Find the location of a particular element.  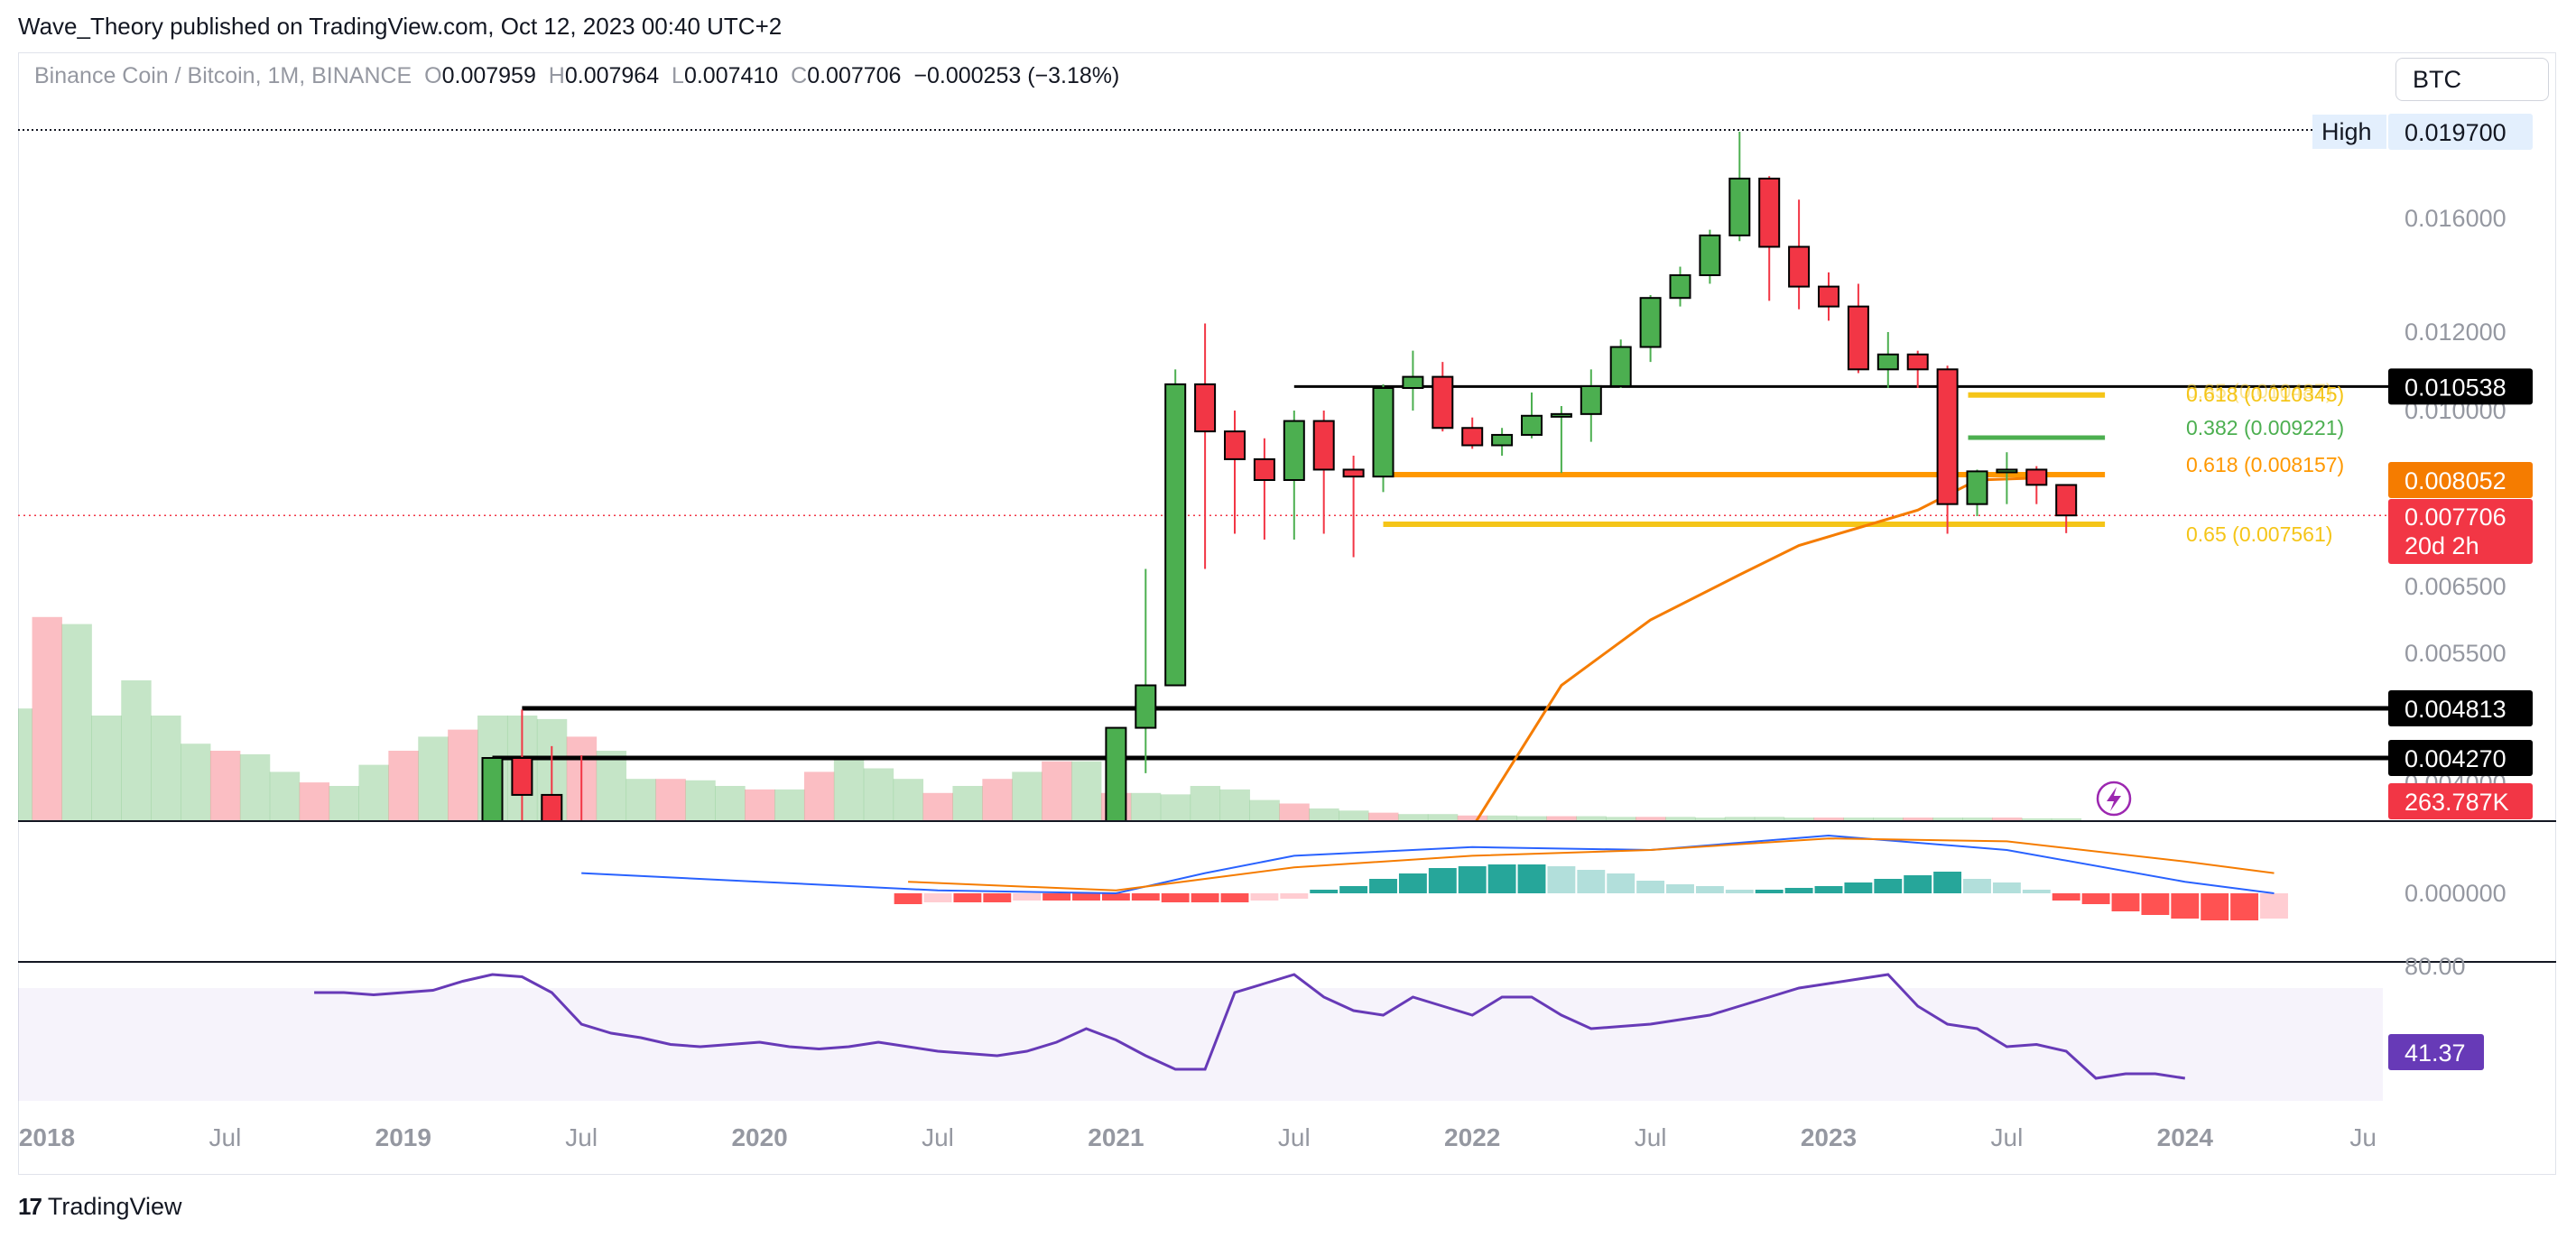

fib-label: 0.65 (0.007561) is located at coordinates (2259, 534).